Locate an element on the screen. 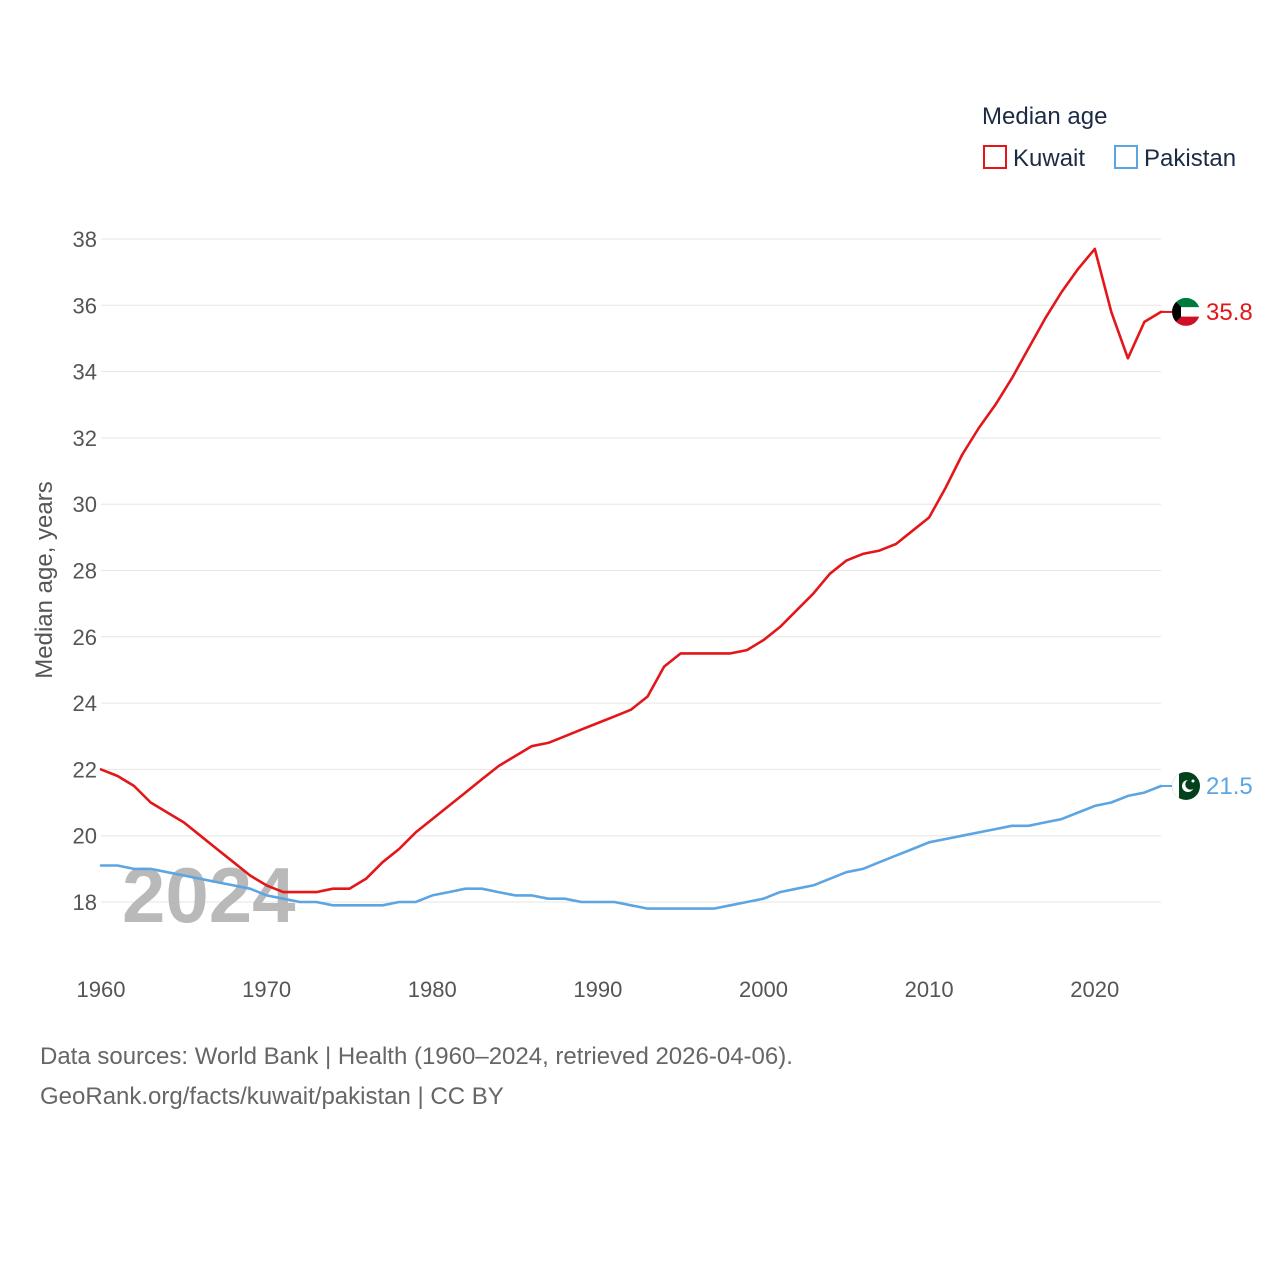  y-tick-18: 18 is located at coordinates (85, 902).